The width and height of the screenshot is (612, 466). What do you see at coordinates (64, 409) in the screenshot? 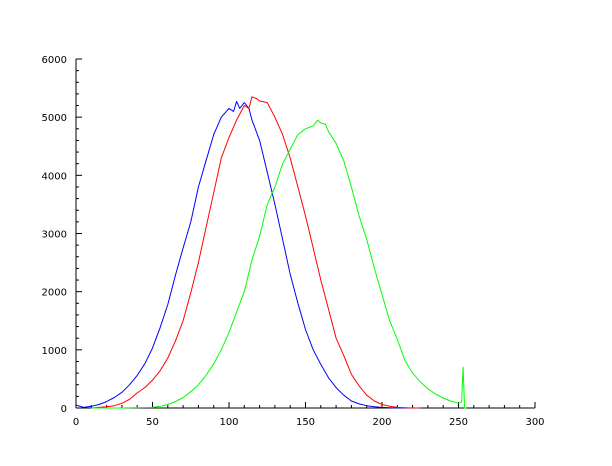
I see `y-tick-label: 0` at bounding box center [64, 409].